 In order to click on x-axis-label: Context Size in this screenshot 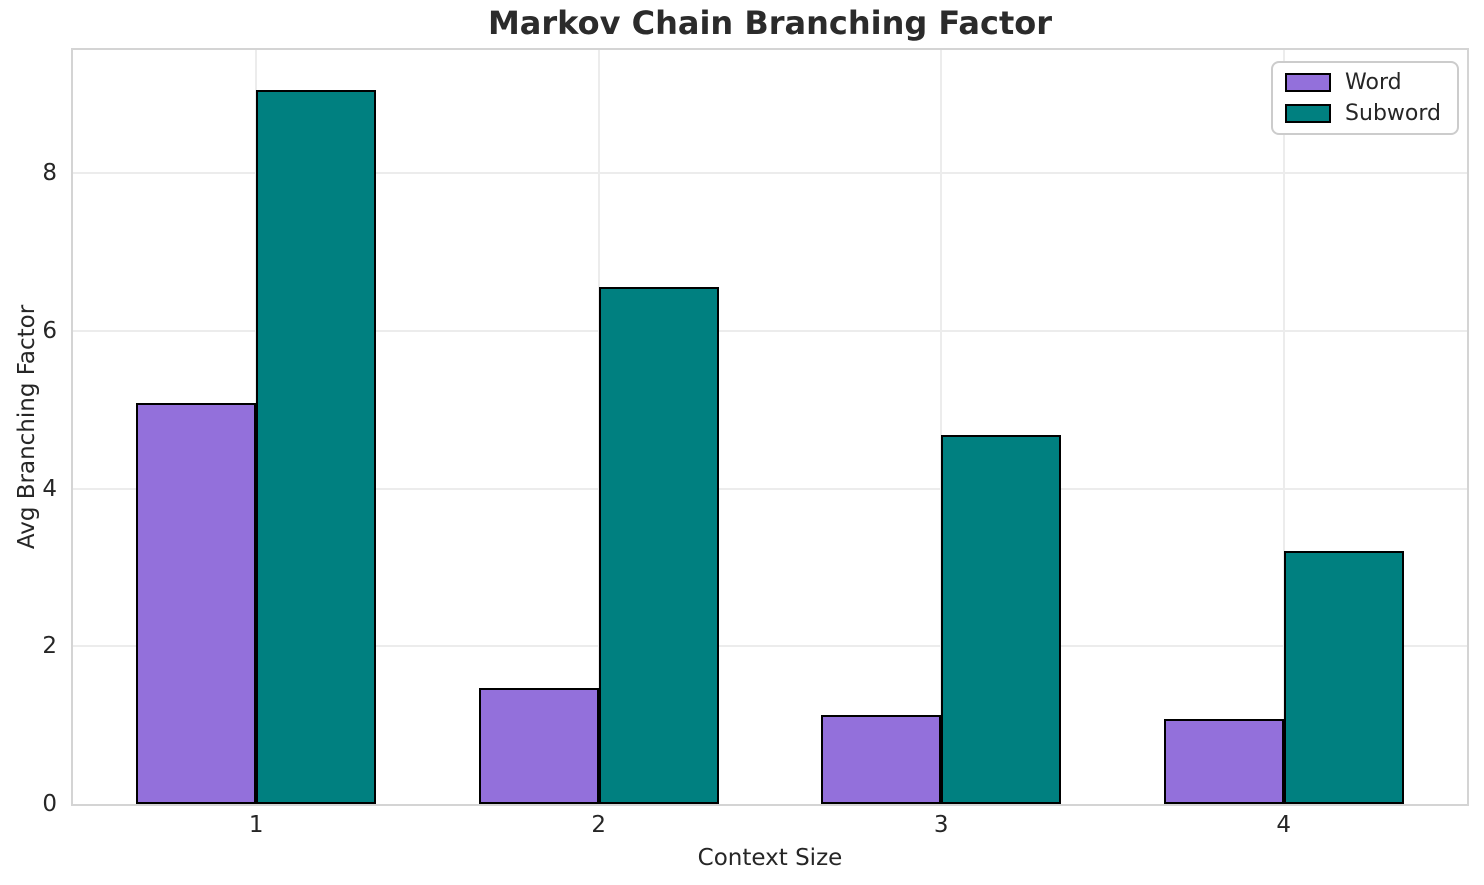, I will do `click(770, 858)`.